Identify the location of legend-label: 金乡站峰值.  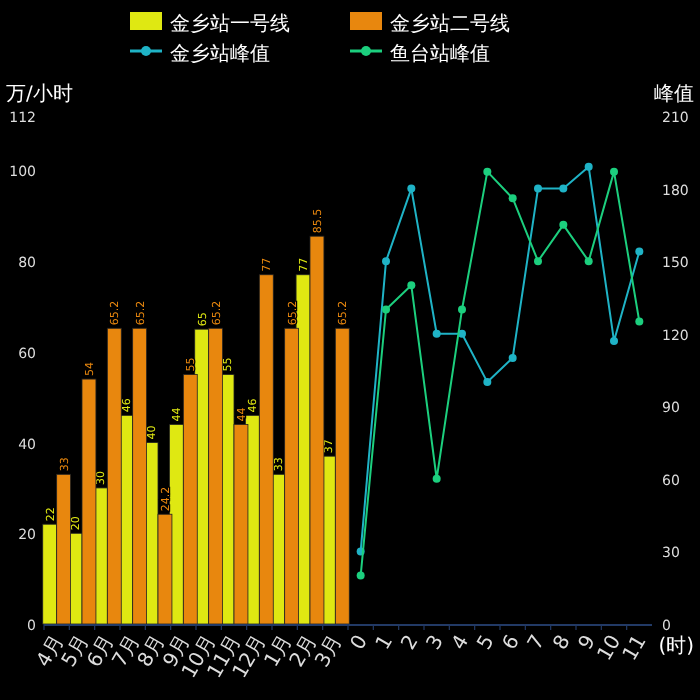
(220, 54).